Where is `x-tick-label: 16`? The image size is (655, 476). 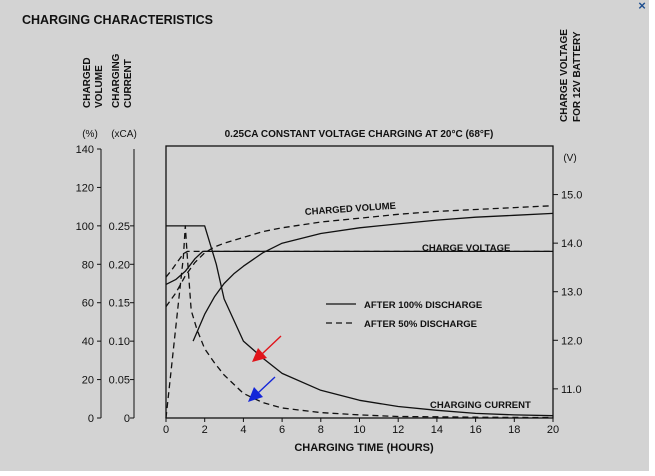
x-tick-label: 16 is located at coordinates (475, 430).